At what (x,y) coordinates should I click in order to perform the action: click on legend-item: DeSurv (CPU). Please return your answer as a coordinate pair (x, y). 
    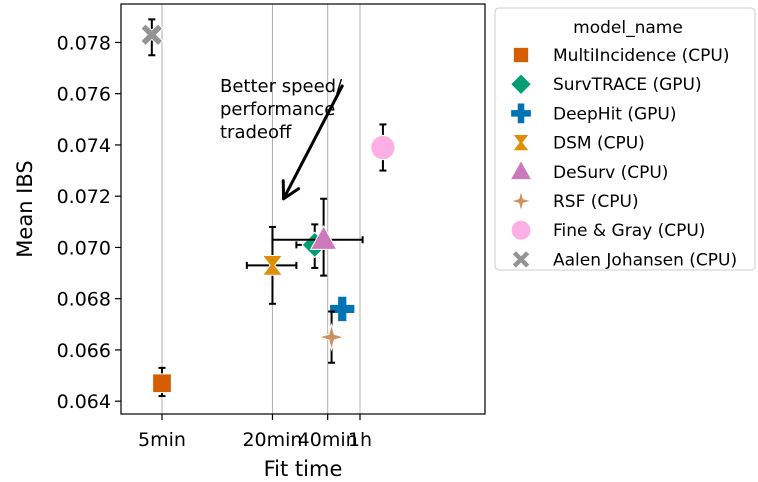
    Looking at the image, I should click on (588, 171).